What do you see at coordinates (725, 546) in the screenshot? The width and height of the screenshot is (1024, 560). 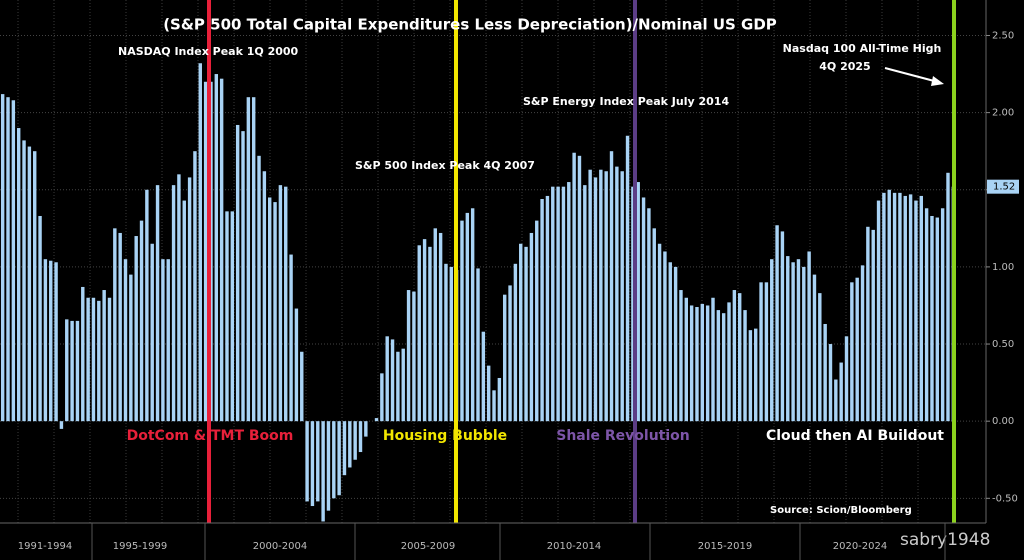 I see `x-tick-label: 2015-2019` at bounding box center [725, 546].